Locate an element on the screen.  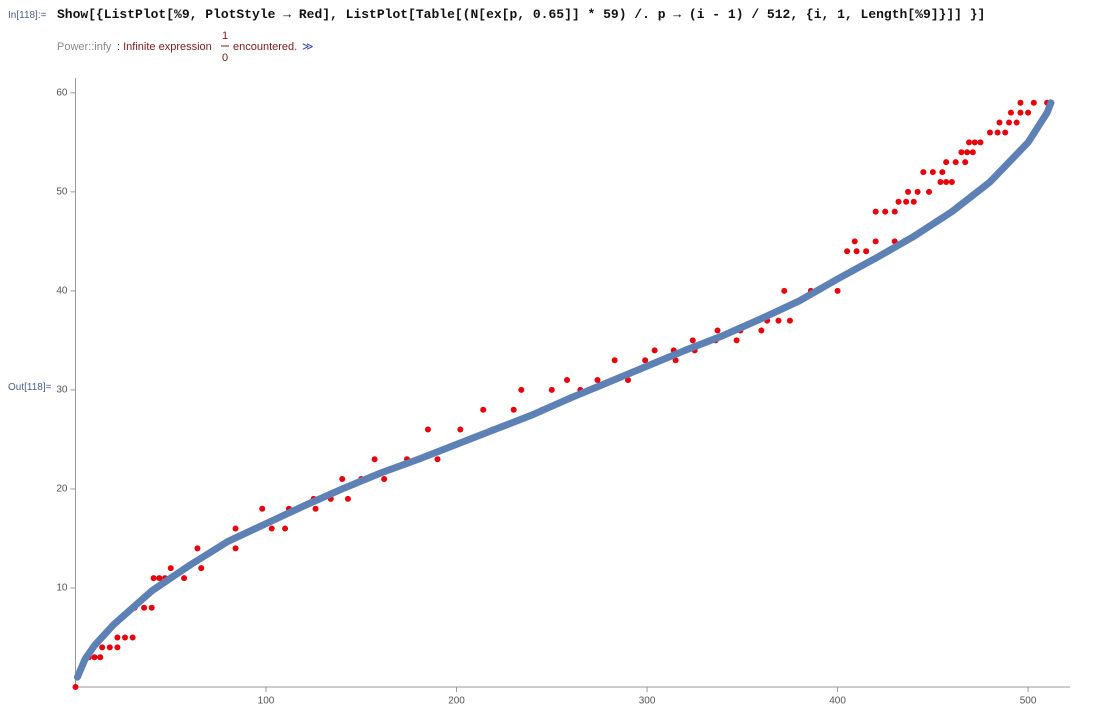
message-tag: Power::infy is located at coordinates (84, 47).